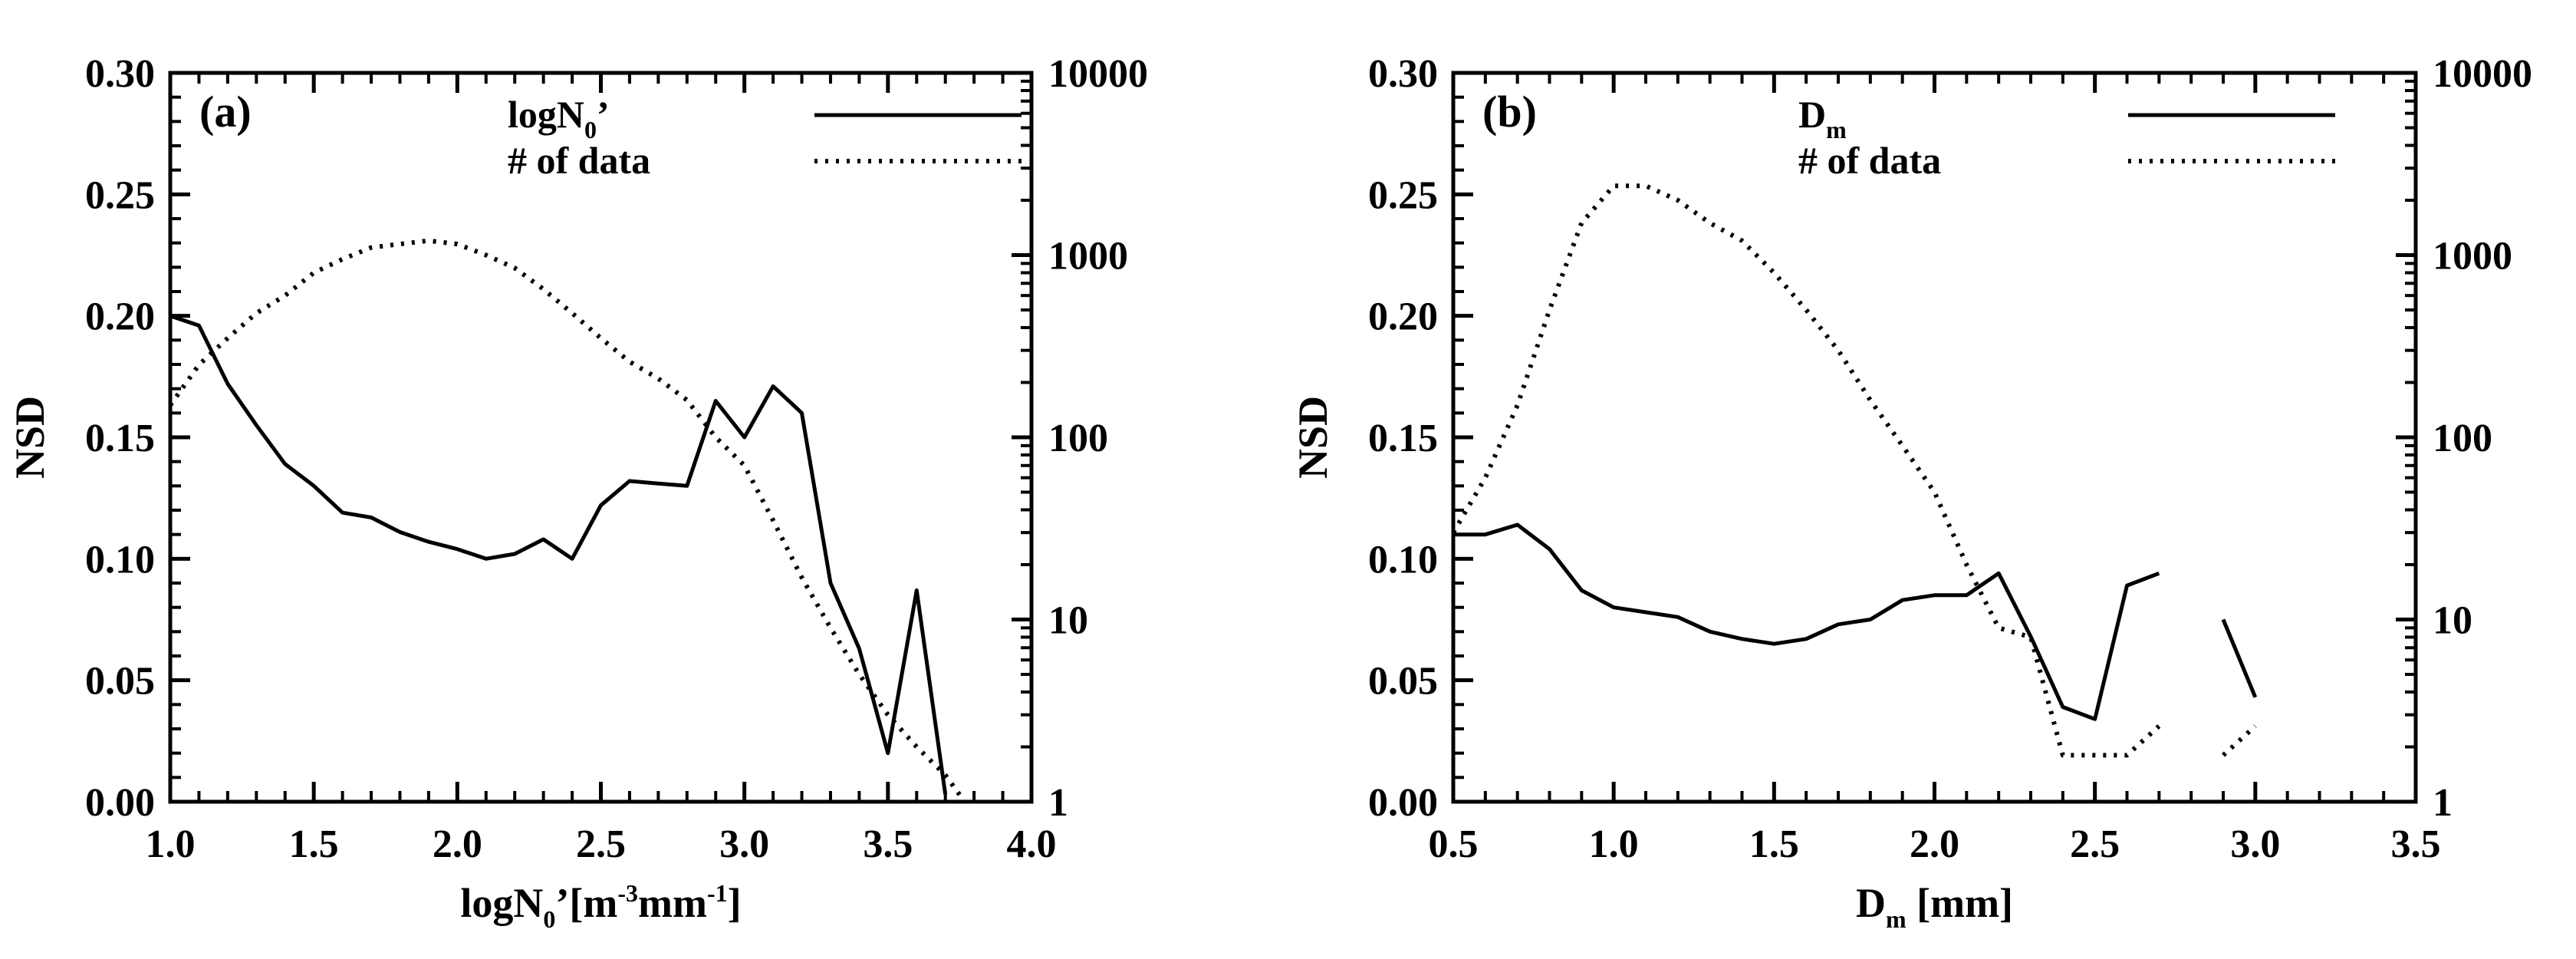 The image size is (2576, 959). I want to click on legend-label: logN0’, so click(559, 118).